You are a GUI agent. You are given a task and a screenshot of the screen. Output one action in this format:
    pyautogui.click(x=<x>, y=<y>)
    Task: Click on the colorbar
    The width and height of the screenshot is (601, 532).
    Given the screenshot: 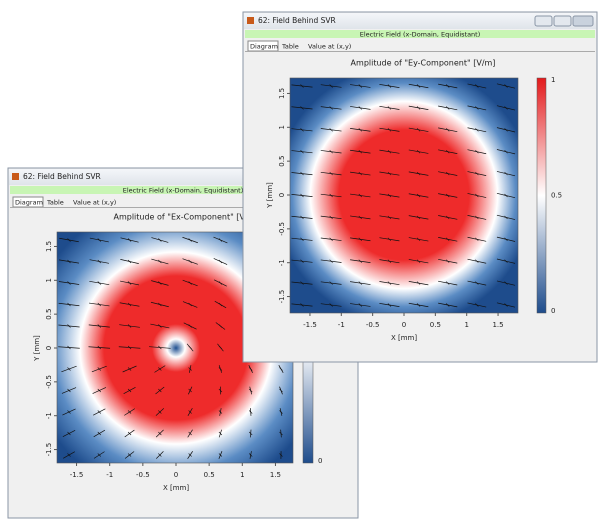 What is the action you would take?
    pyautogui.click(x=541, y=195)
    